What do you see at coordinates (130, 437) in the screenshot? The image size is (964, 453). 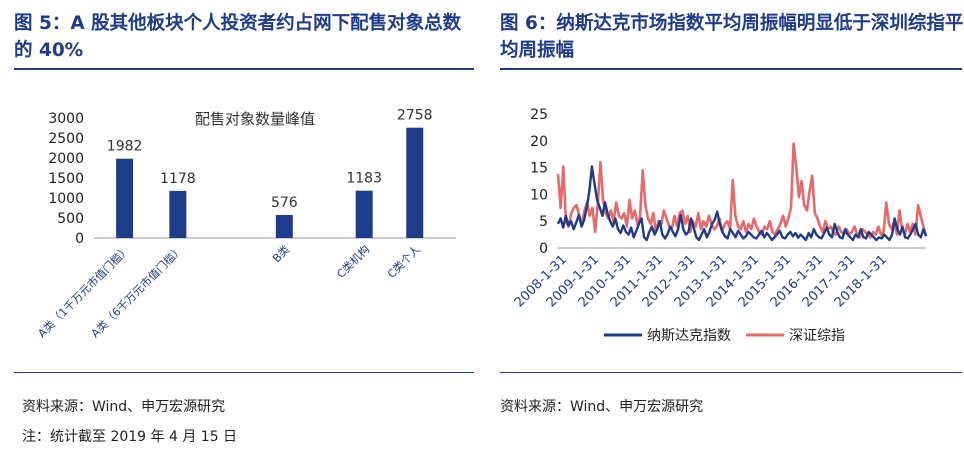 I see `figure-5-note: 注：统计截至 2019 年 4 月 15 日` at bounding box center [130, 437].